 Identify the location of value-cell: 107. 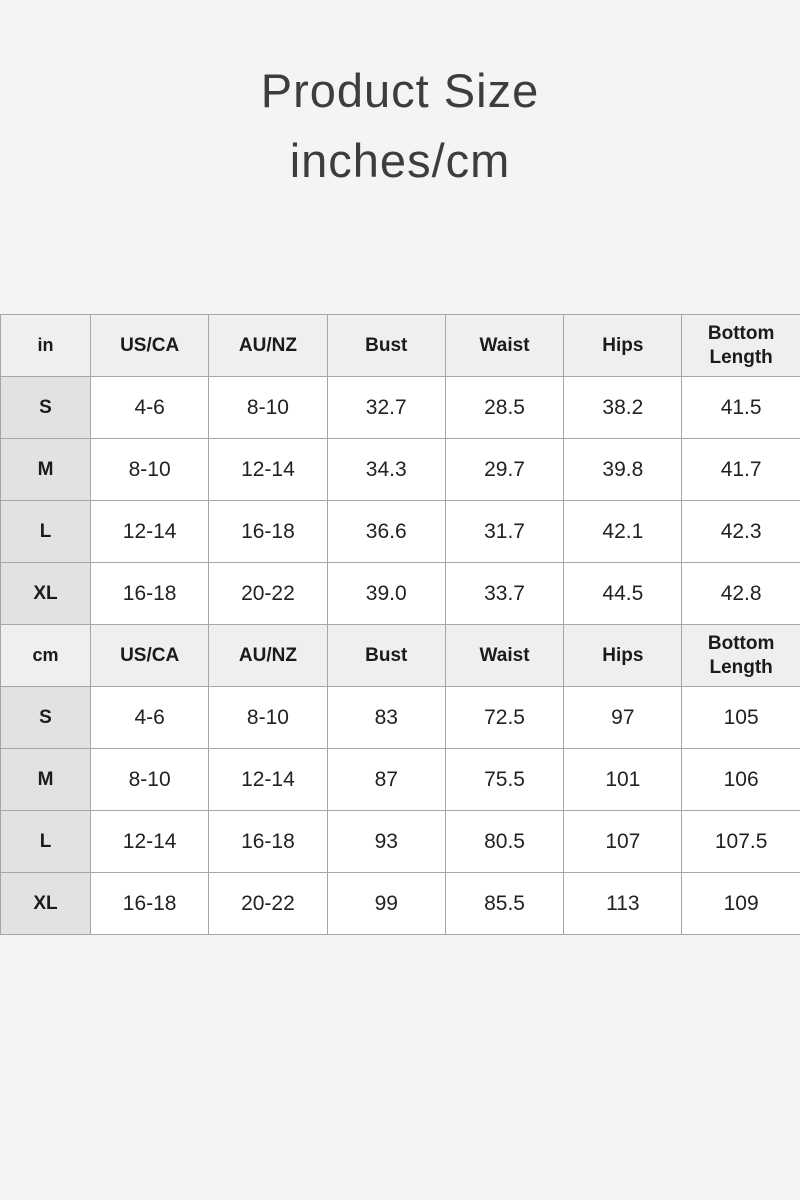
(623, 841).